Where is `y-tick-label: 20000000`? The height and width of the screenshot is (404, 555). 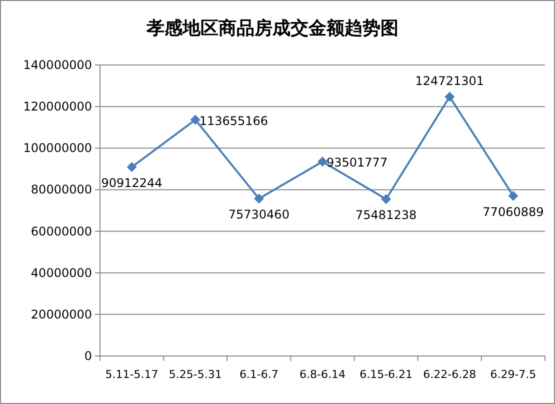 y-tick-label: 20000000 is located at coordinates (61, 314).